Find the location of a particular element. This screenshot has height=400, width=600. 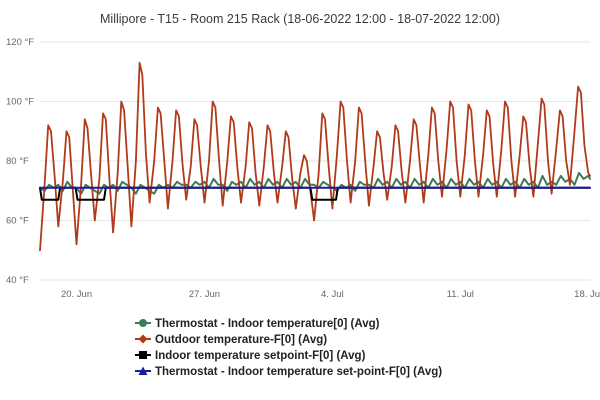

legend-circle-icon is located at coordinates (143, 323).